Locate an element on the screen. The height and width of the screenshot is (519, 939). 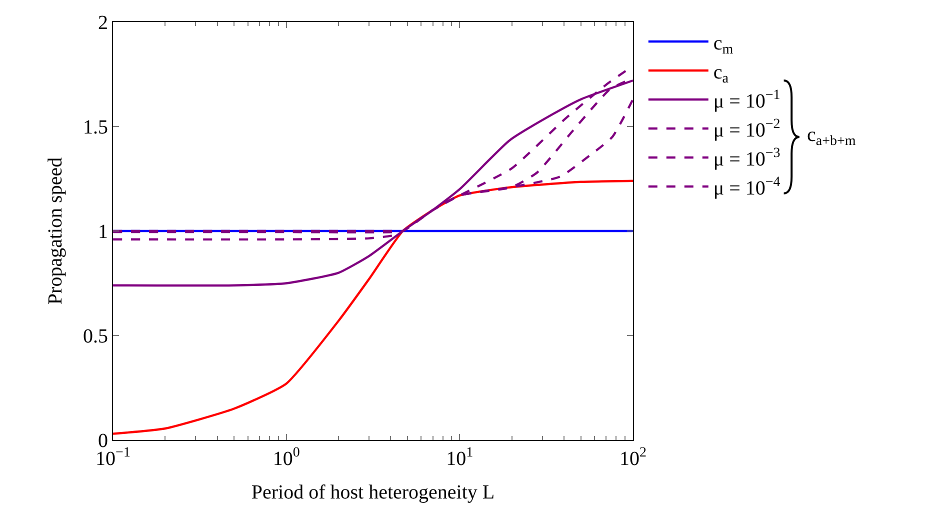
legend-label: c$_{m}$ is located at coordinates (723, 45).